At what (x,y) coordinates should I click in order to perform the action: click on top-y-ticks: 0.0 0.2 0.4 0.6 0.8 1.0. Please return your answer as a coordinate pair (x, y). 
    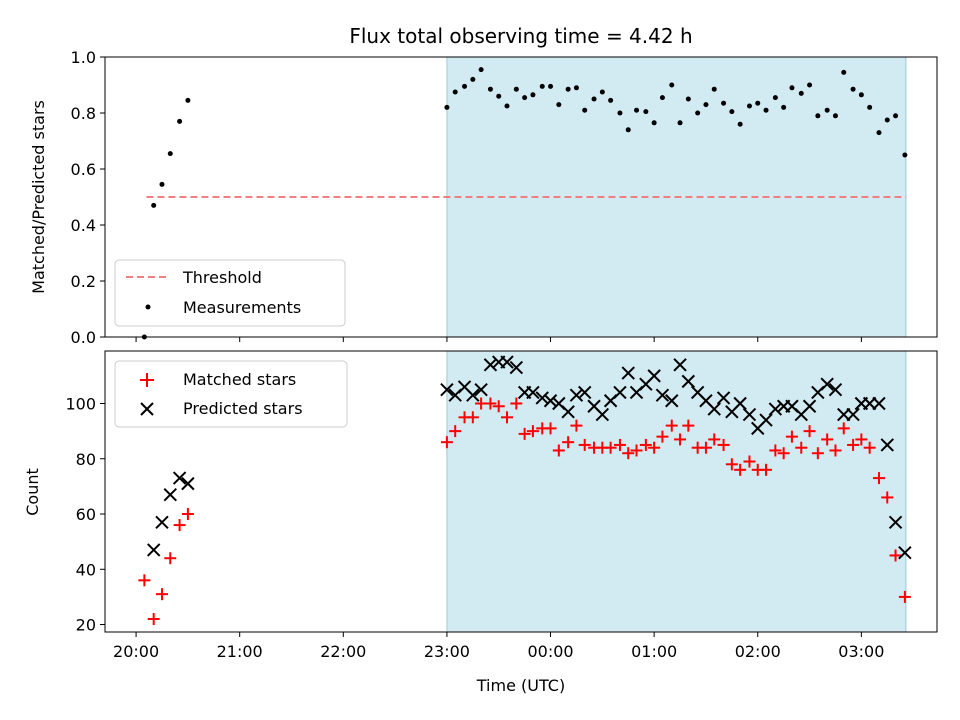
    Looking at the image, I should click on (88, 197).